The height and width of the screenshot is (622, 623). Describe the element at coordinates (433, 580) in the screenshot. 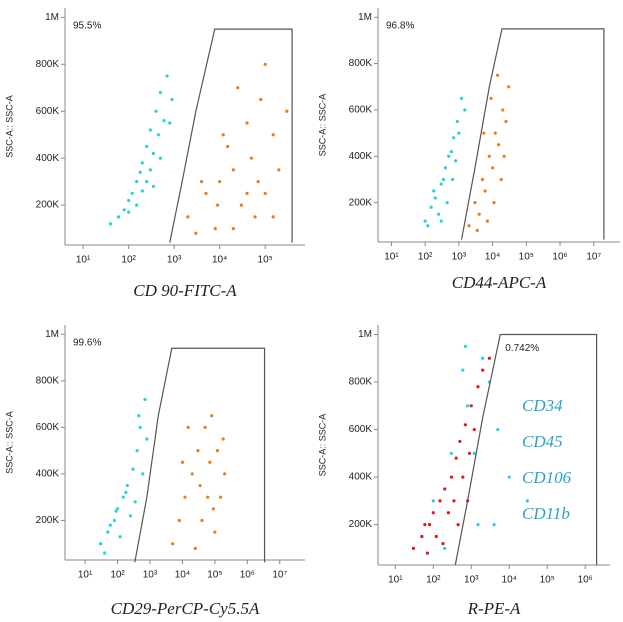

I see `x-tick-label: 10²` at that location.